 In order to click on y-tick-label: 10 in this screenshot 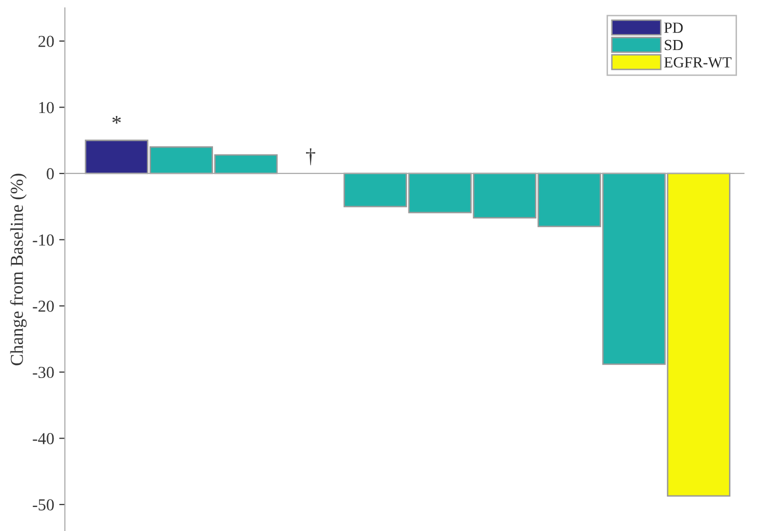, I will do `click(46, 108)`.